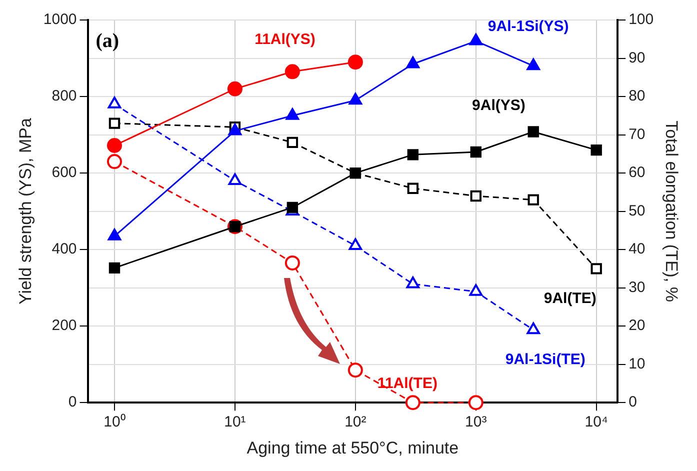  I want to click on y-tick-label: 1000, so click(60, 19).